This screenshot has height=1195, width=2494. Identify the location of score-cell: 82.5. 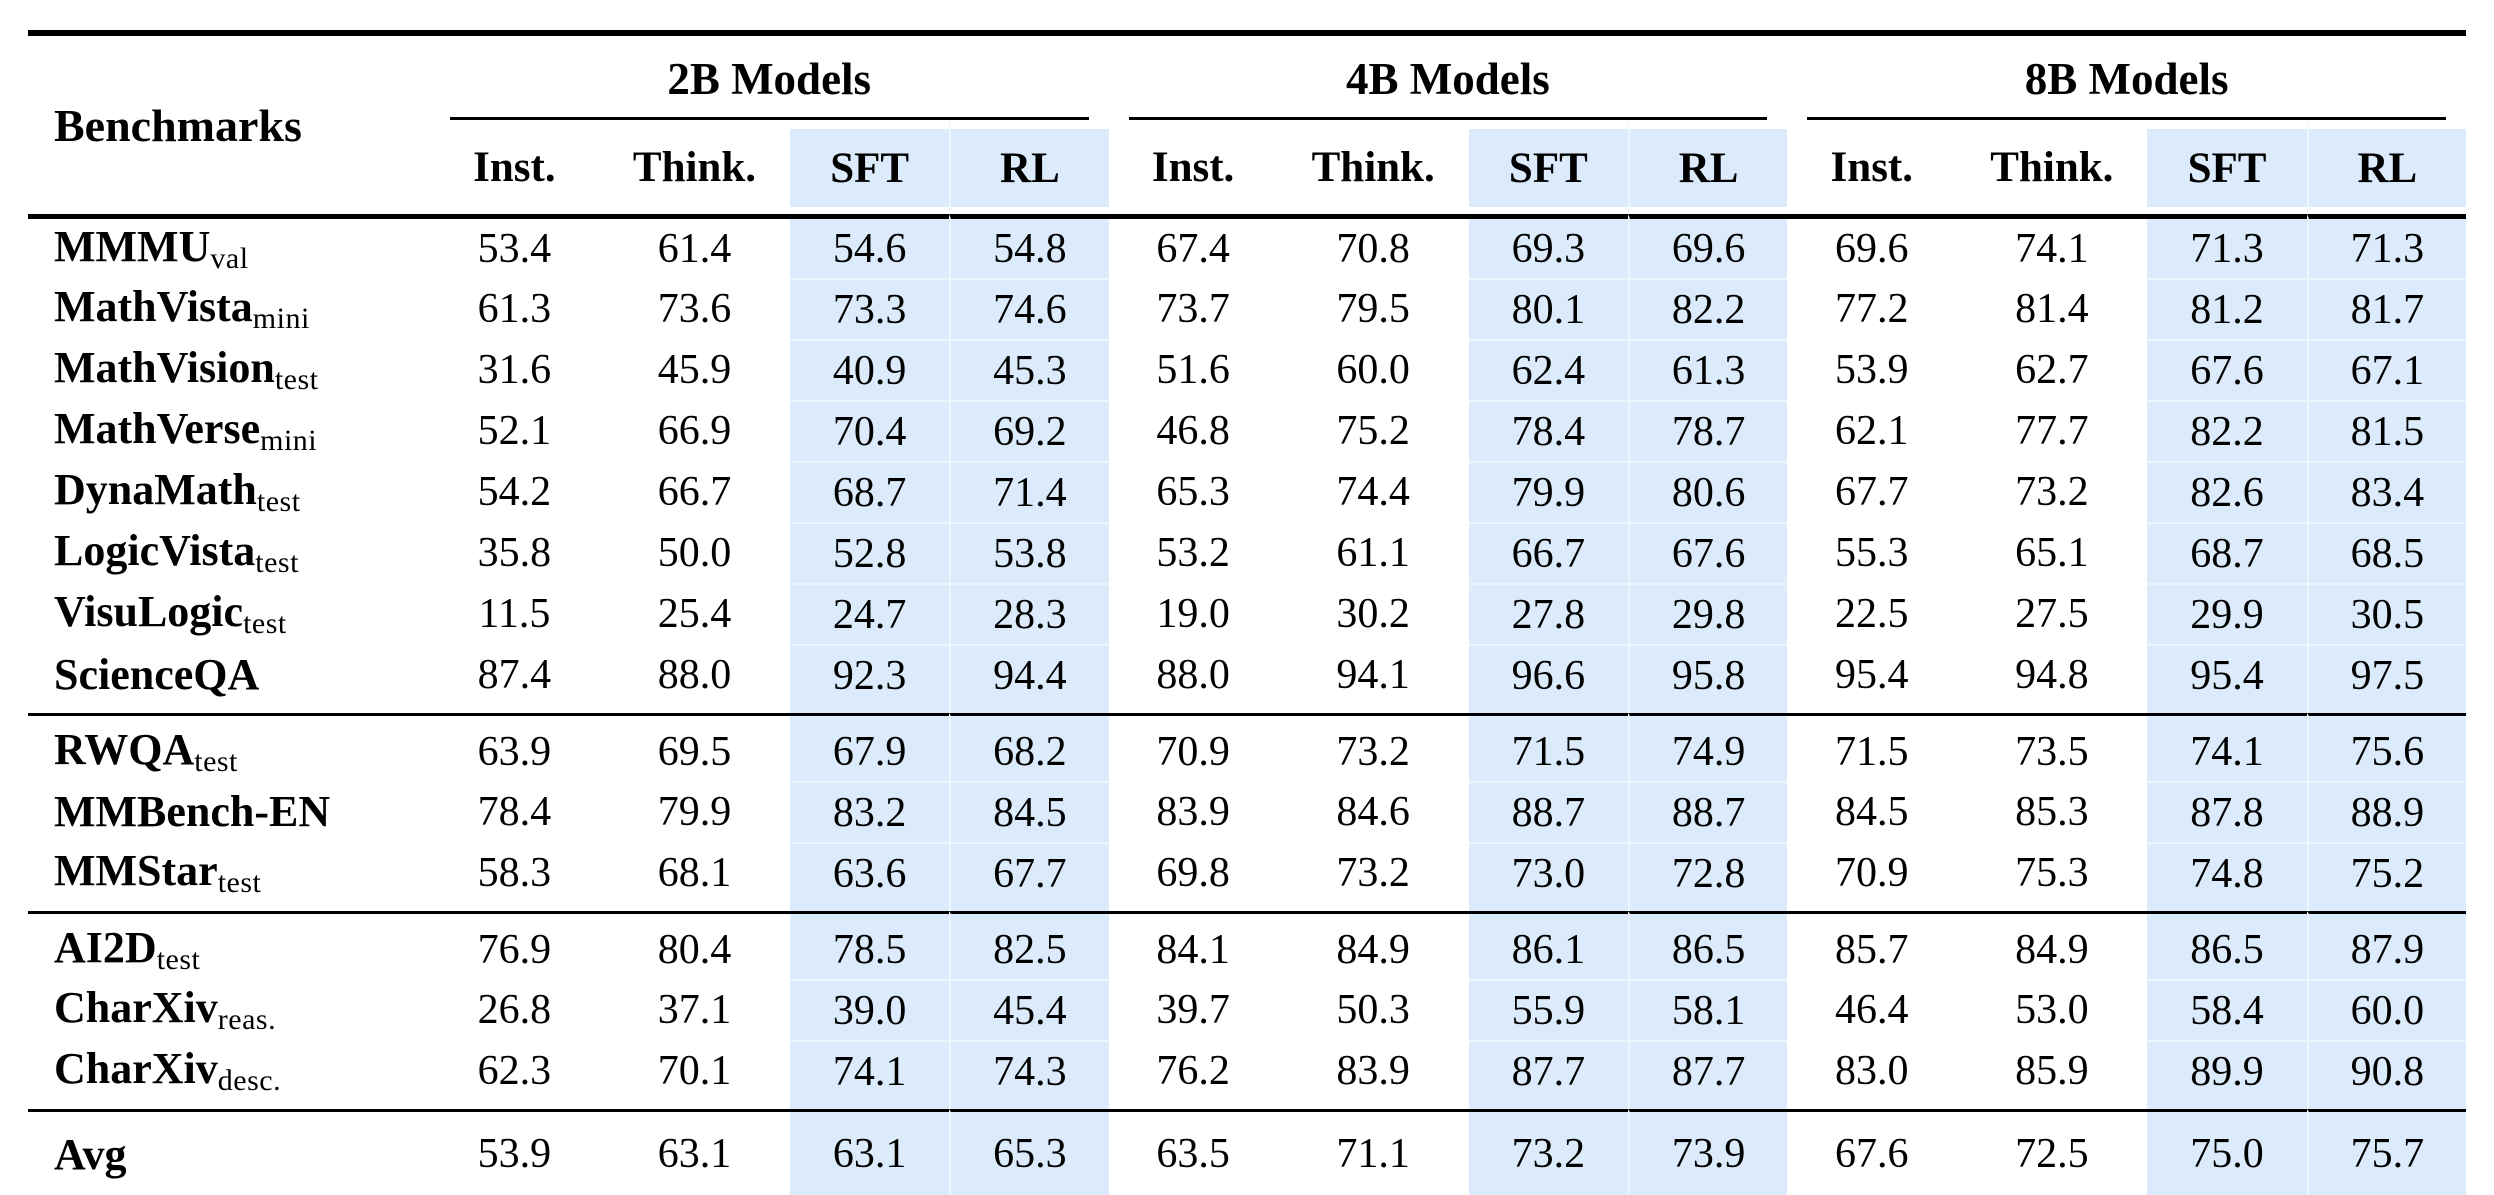
(1029, 945).